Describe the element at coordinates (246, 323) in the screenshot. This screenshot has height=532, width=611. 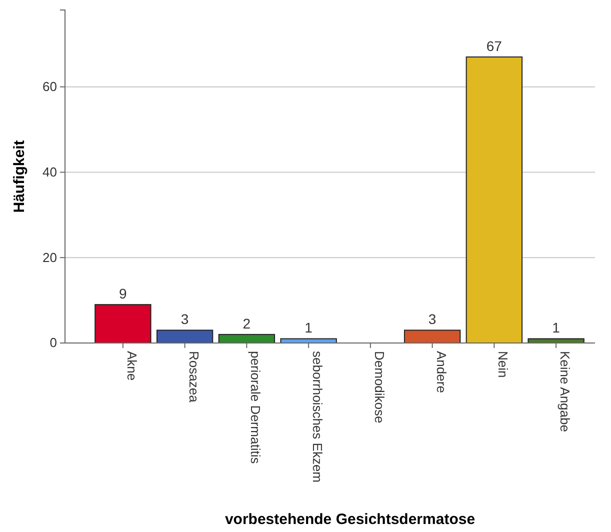
I see `data-label: 2` at that location.